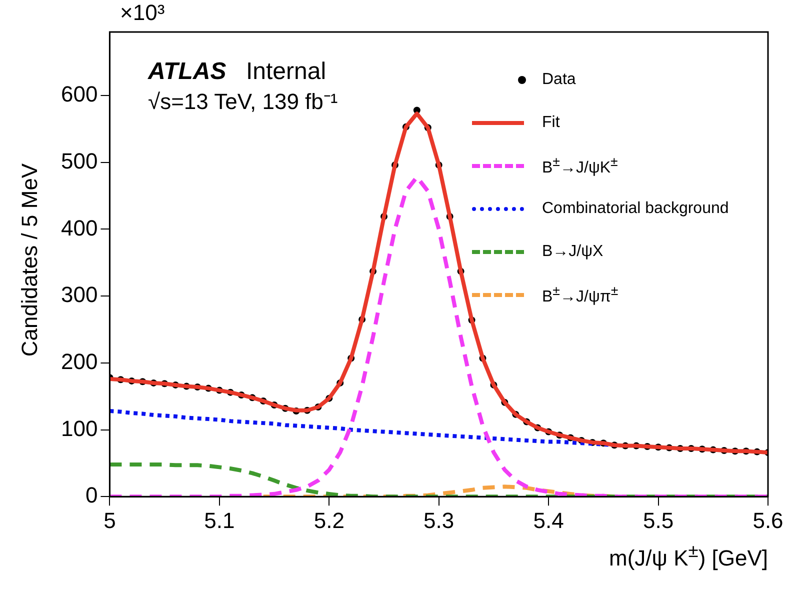  I want to click on text: ×10³, so click(142, 13).